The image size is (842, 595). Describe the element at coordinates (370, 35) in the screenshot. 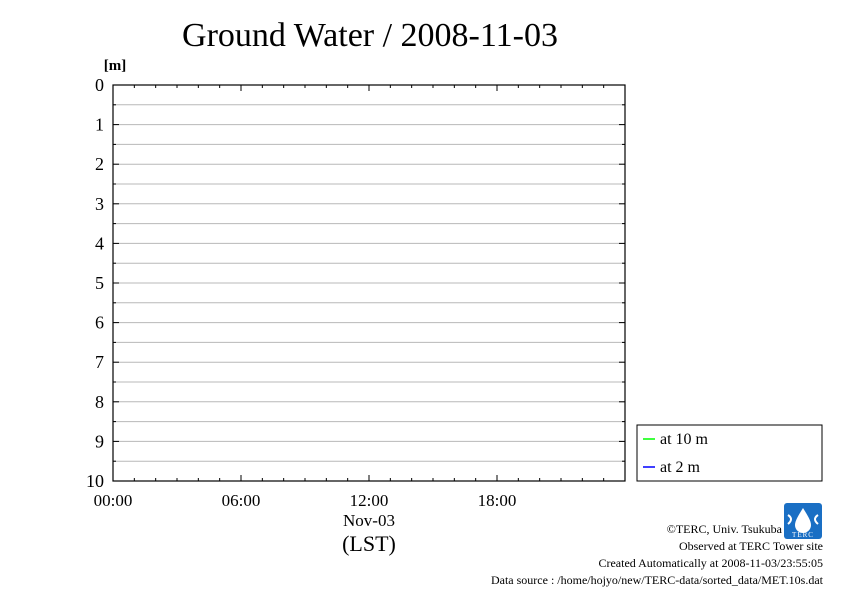

I see `chart-title: Ground Water / 2008-11-03` at that location.